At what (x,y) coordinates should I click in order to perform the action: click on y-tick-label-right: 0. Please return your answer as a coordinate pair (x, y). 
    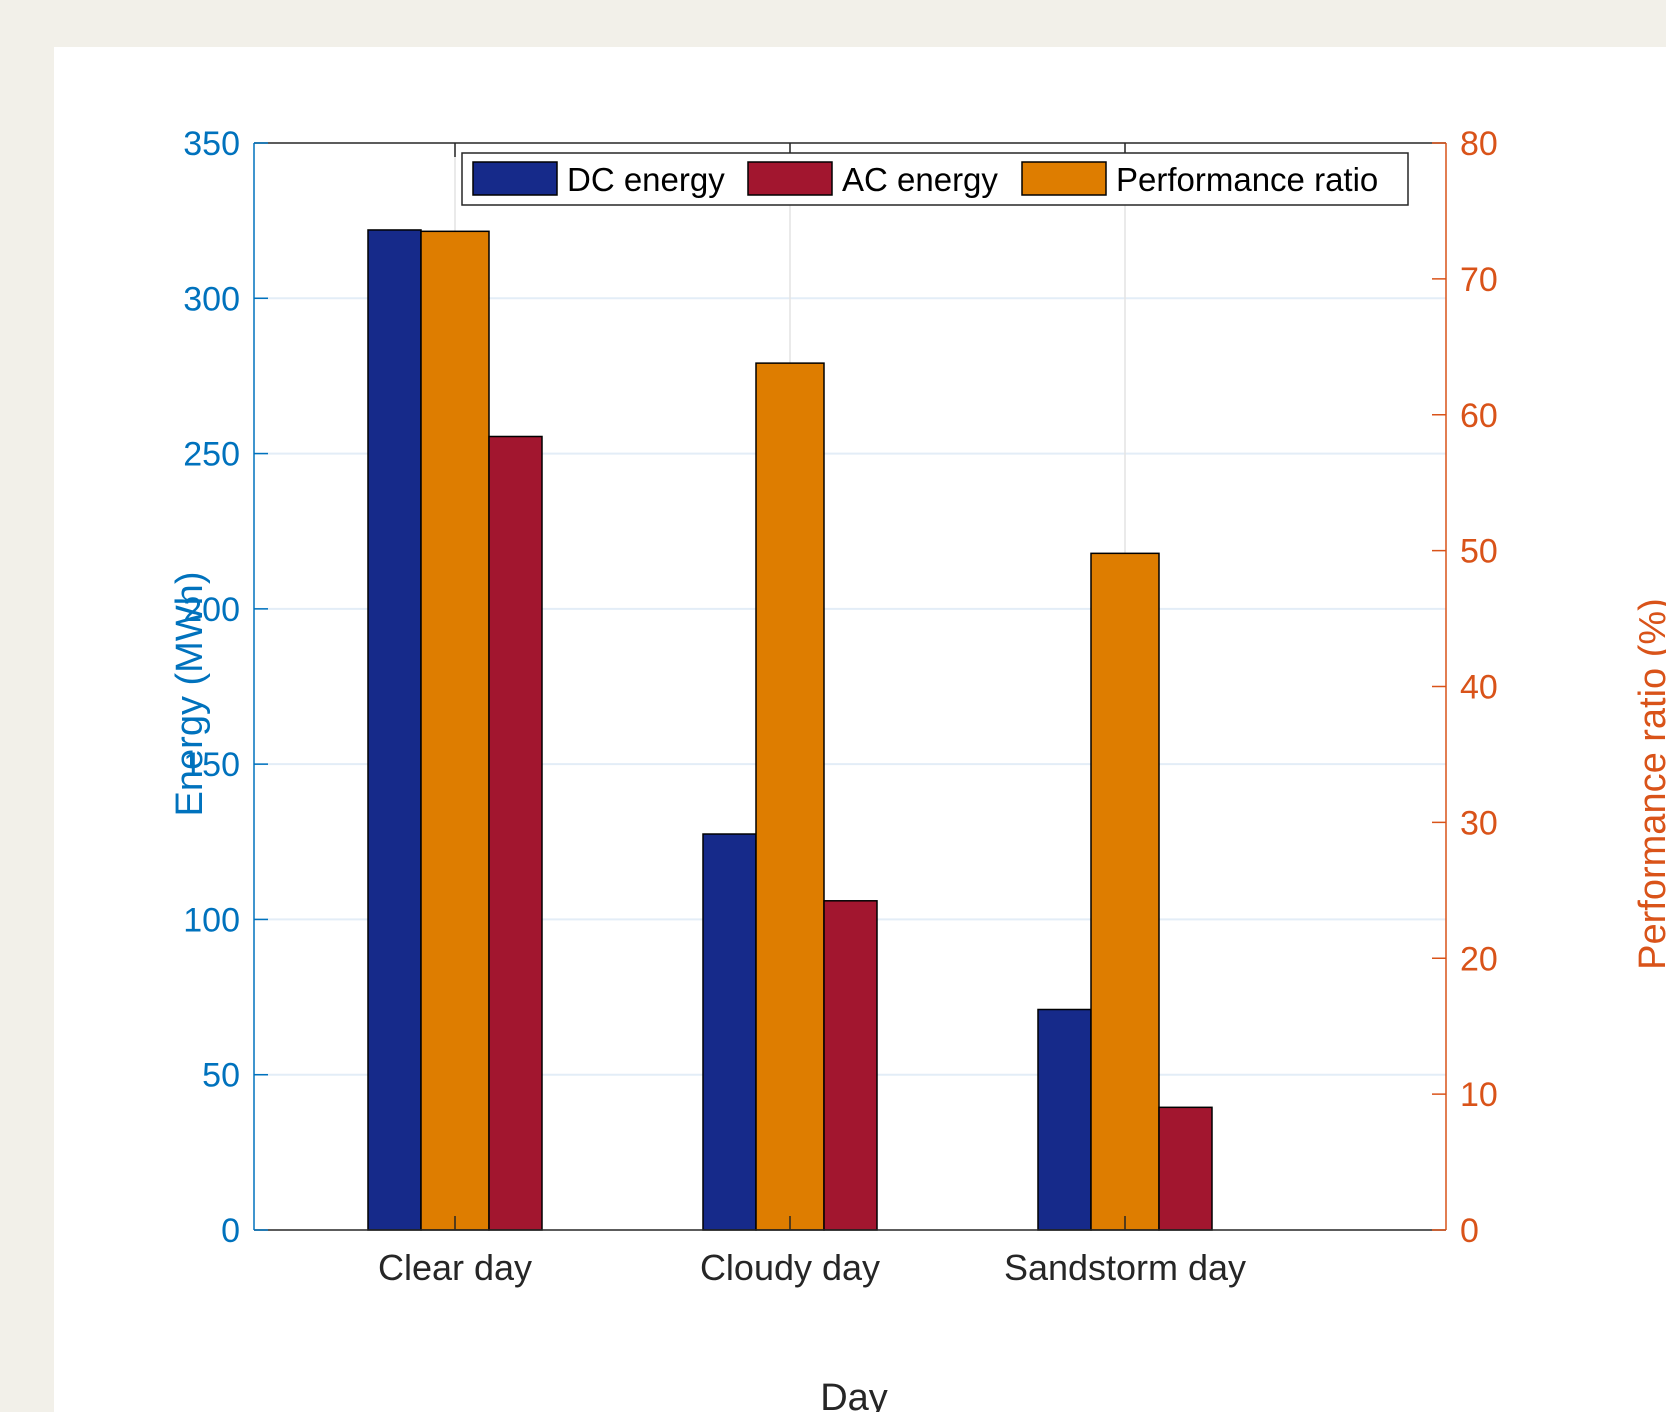
    Looking at the image, I should click on (1469, 1231).